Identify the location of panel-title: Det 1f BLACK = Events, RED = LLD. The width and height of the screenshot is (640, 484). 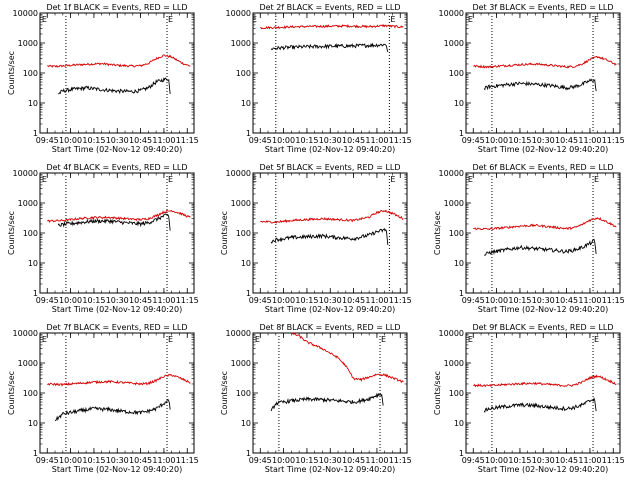
(116, 7).